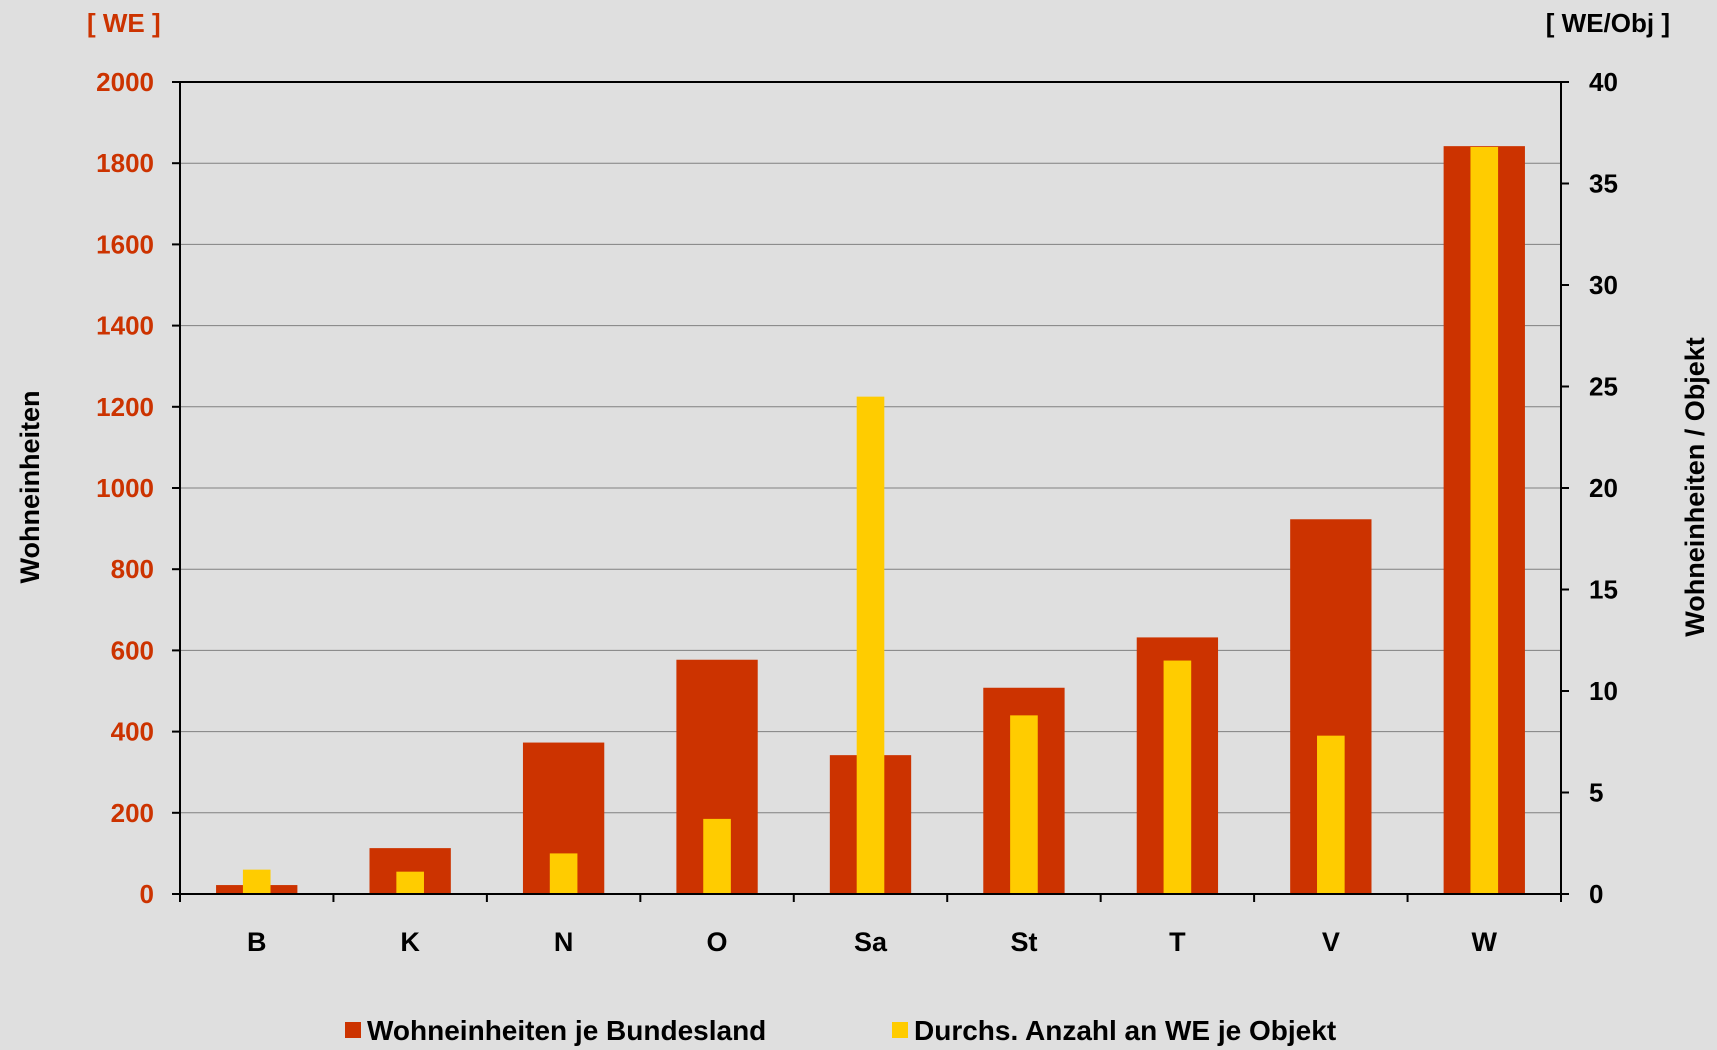  What do you see at coordinates (870, 645) in the screenshot?
I see `bar-durchschnitt-Sa` at bounding box center [870, 645].